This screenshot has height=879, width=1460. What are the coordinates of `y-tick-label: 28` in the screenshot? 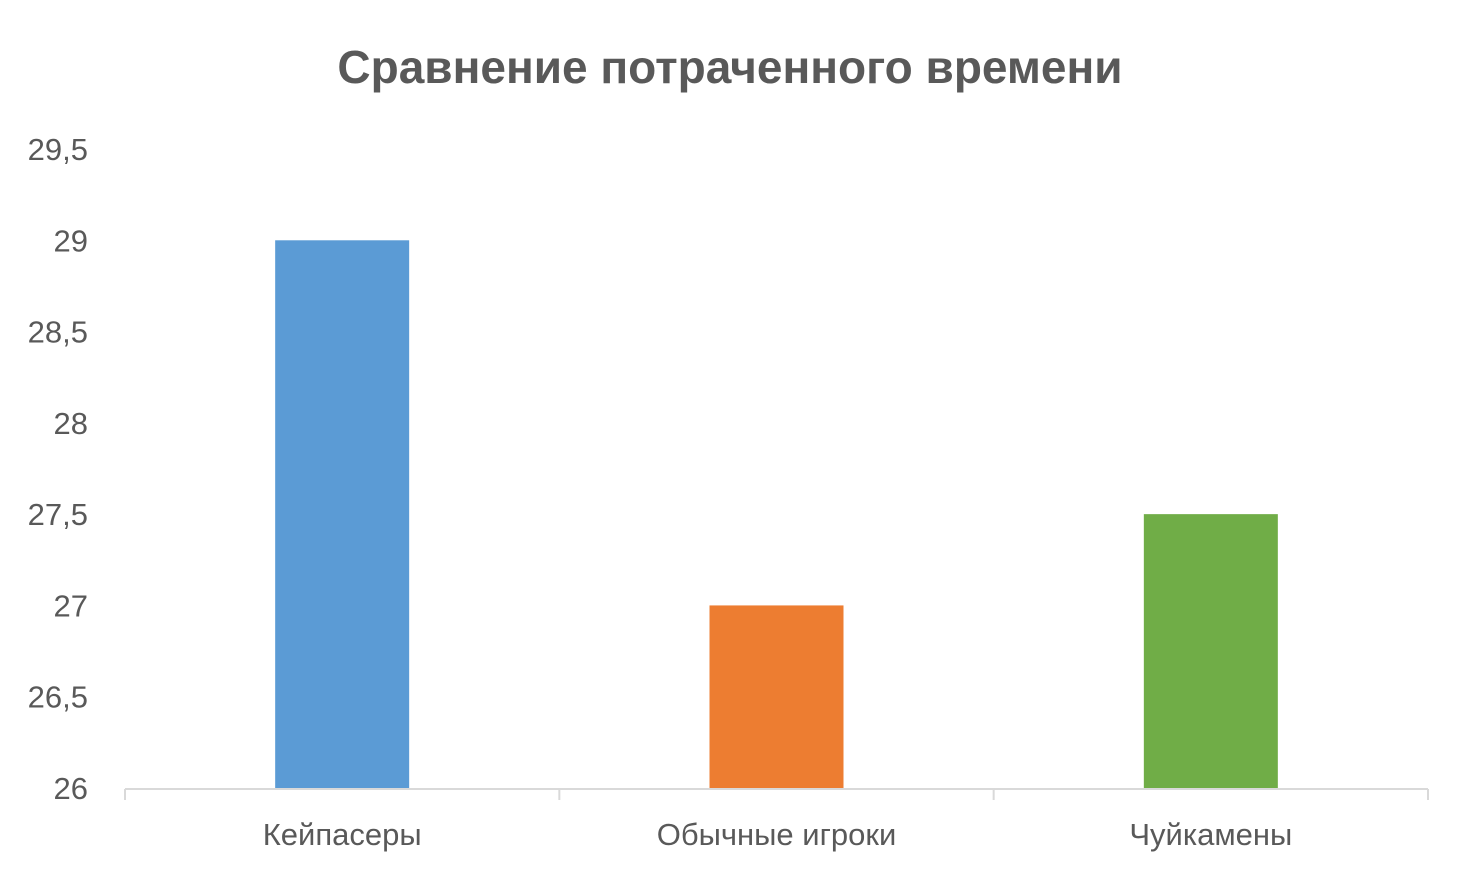 It's located at (71, 423).